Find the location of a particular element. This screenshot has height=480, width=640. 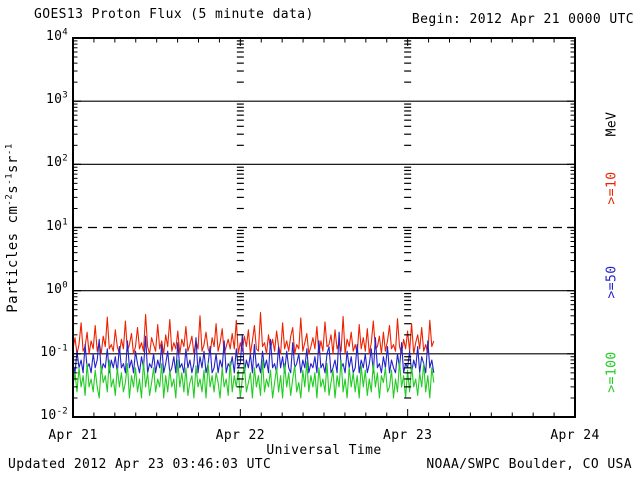

series-lines-group is located at coordinates (253, 355).